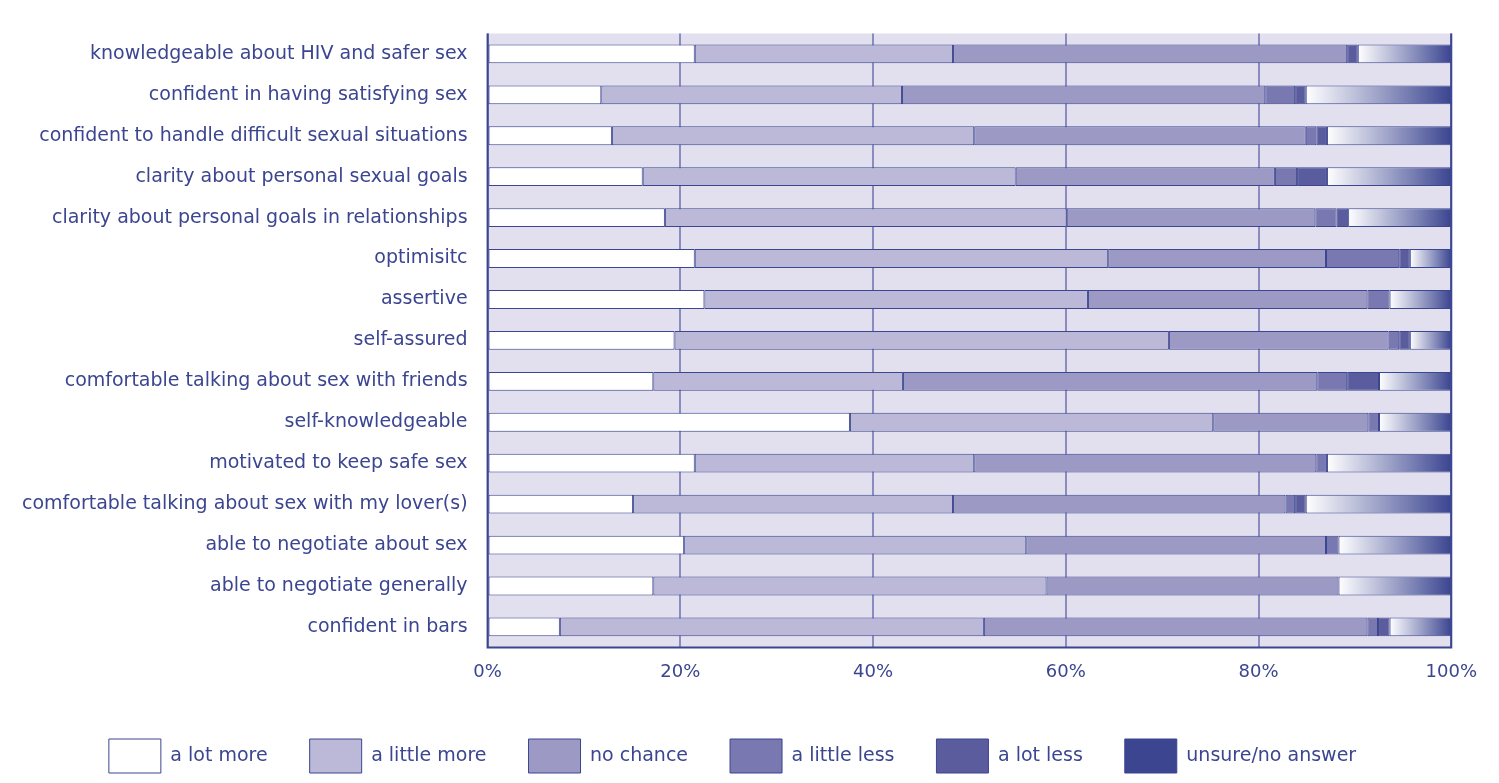  Describe the element at coordinates (1271, 753) in the screenshot. I see `legend-label: unsure/no answer` at that location.